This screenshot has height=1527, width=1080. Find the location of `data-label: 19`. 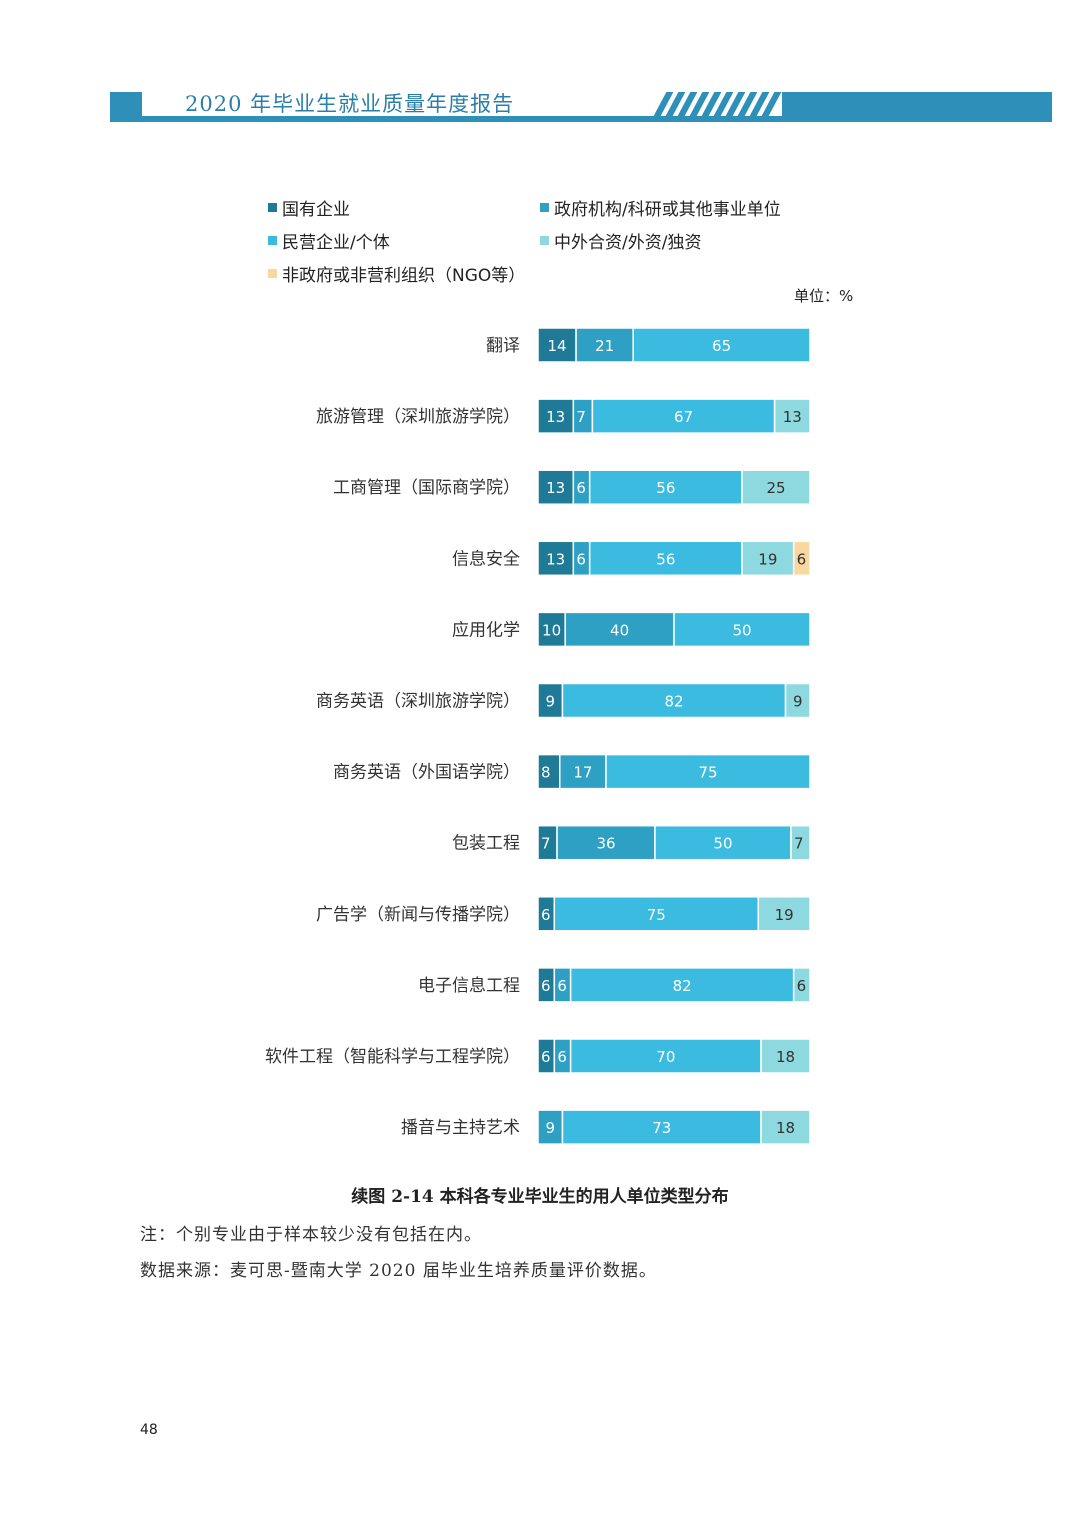

data-label: 19 is located at coordinates (767, 559).